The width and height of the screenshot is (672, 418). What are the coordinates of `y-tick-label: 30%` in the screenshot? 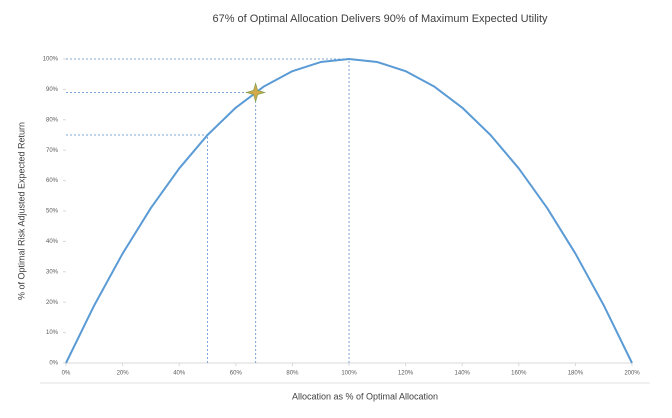 It's located at (52, 272).